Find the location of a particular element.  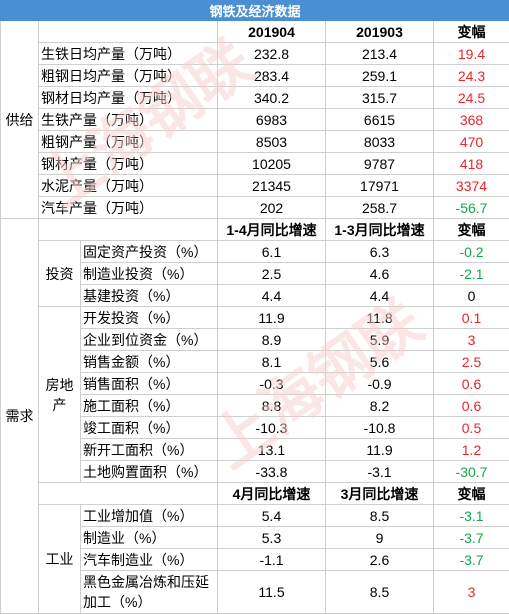

row-label: 汽车制造业（%） is located at coordinates (149, 560).